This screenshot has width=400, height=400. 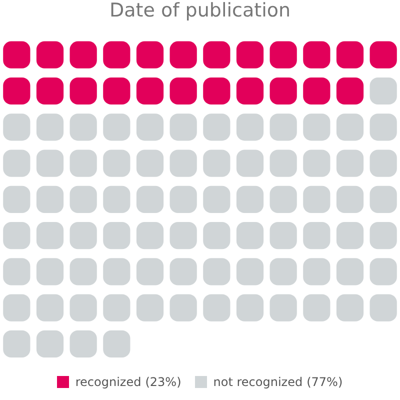 I want to click on category-label: not recognized, so click(x=258, y=382).